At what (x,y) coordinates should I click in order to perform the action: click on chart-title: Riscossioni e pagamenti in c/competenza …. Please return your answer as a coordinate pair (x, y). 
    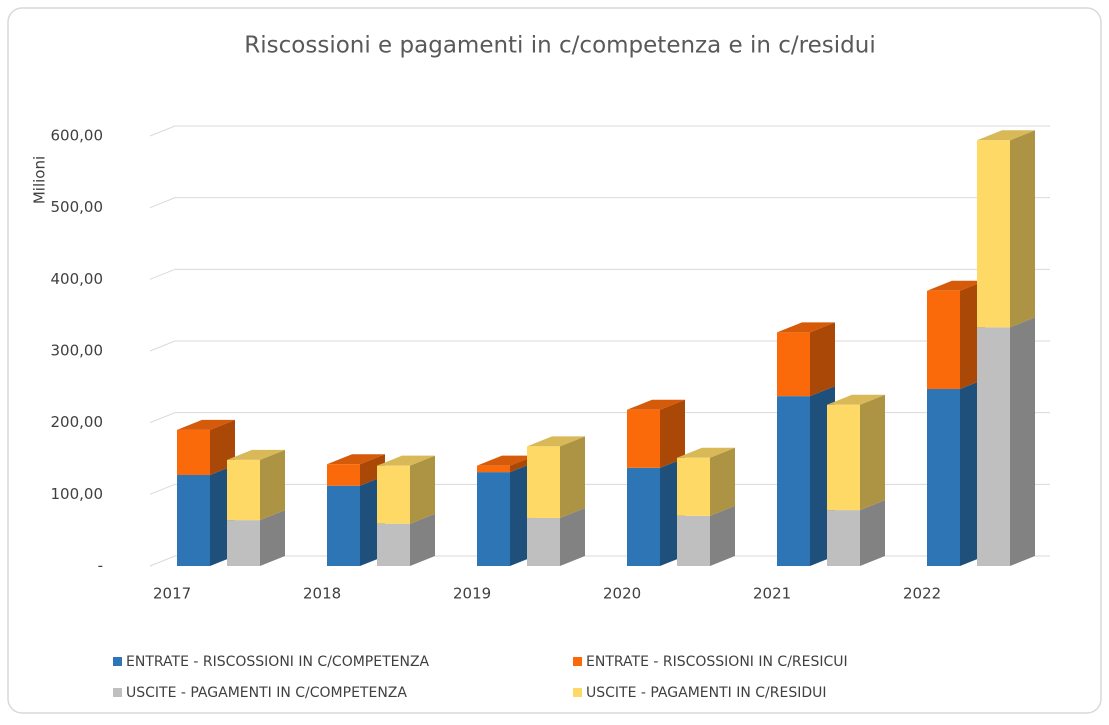
    Looking at the image, I should click on (559, 46).